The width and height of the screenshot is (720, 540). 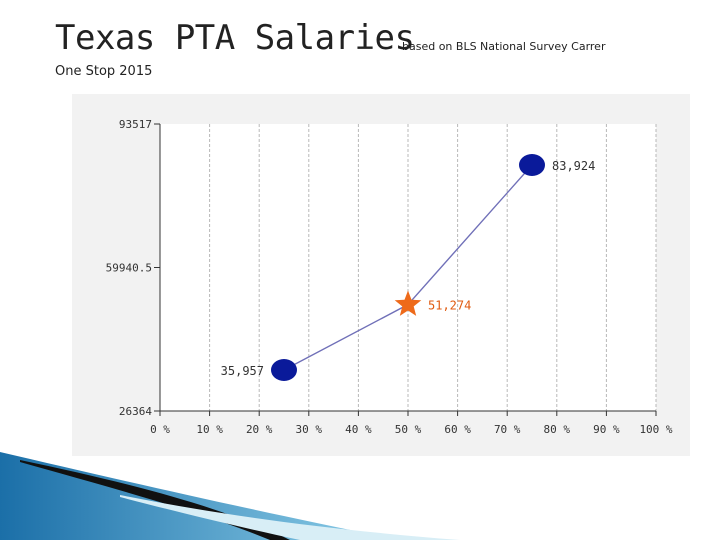 I want to click on x-tick-label: 20 %, so click(x=259, y=429).